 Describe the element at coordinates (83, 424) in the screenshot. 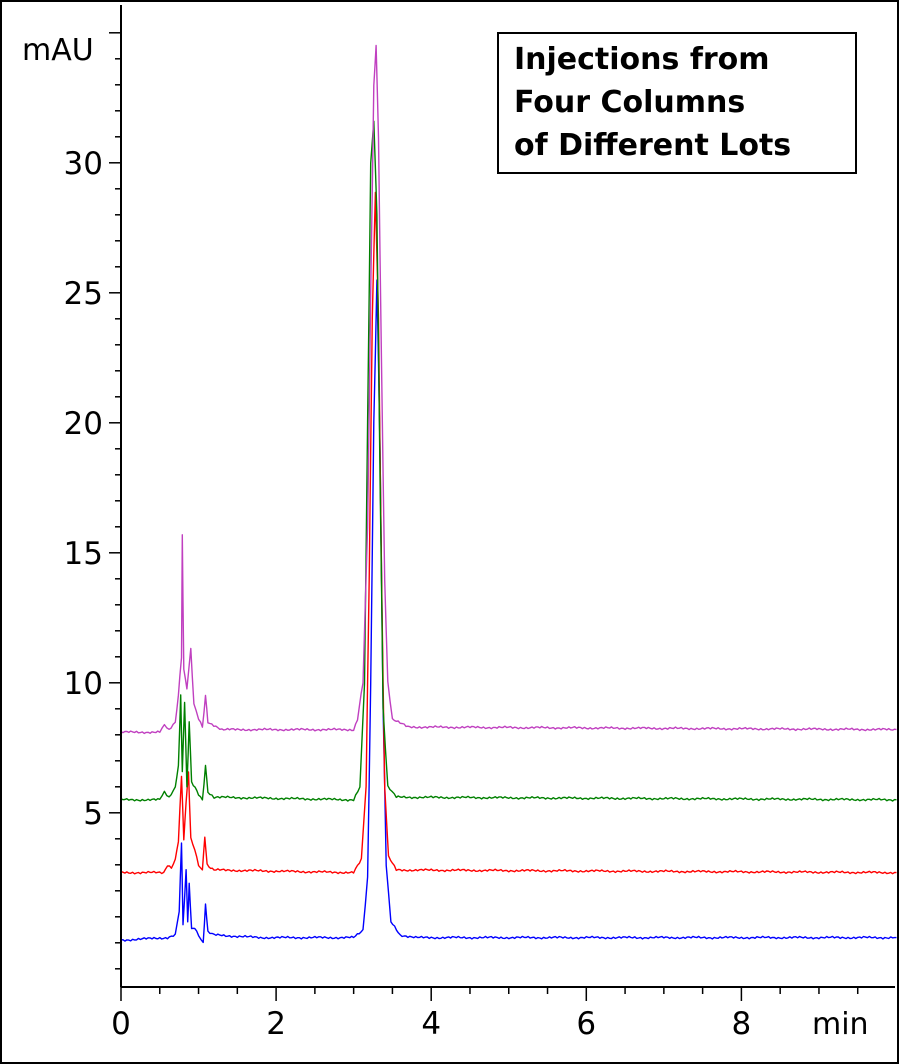

I see `y-tick-label: 20` at that location.